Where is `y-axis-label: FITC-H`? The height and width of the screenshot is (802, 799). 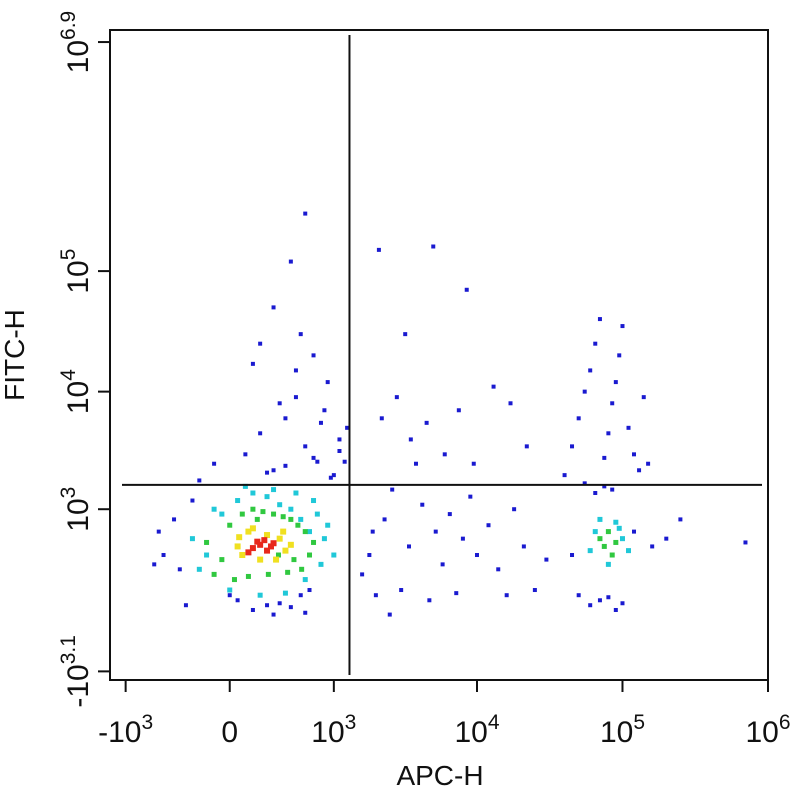
y-axis-label: FITC-H is located at coordinates (15, 355).